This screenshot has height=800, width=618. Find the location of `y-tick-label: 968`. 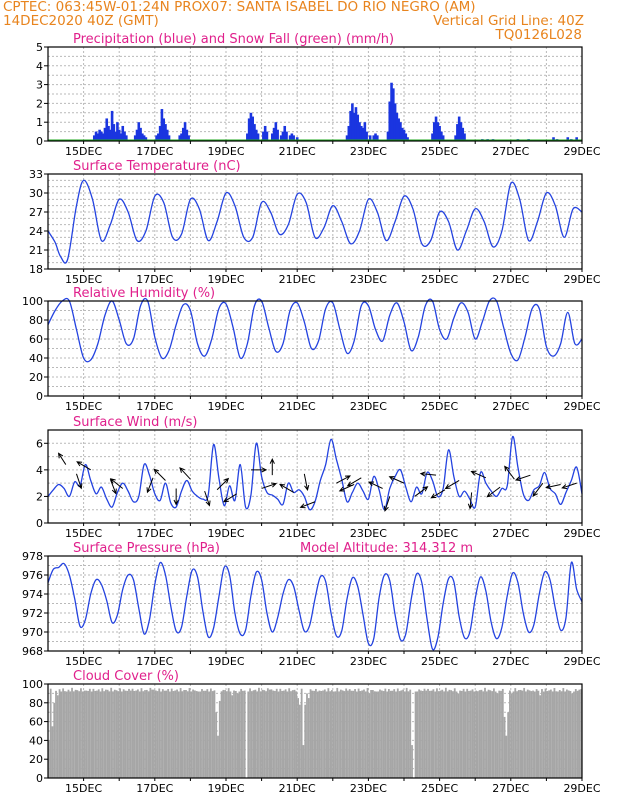

y-tick-label: 968 is located at coordinates (32, 651).